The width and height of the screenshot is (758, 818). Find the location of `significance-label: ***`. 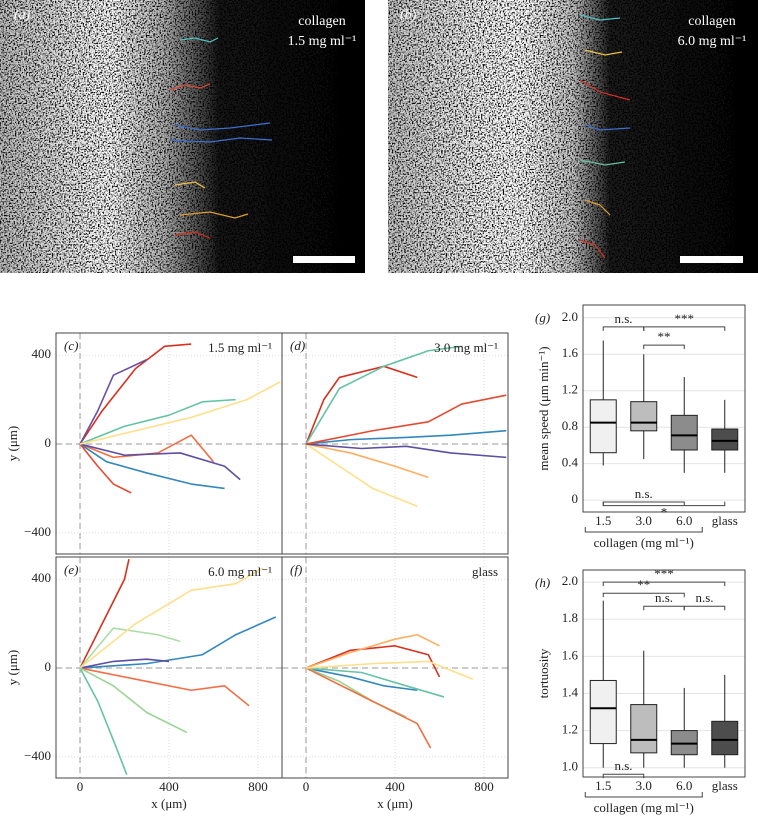

significance-label: *** is located at coordinates (685, 318).